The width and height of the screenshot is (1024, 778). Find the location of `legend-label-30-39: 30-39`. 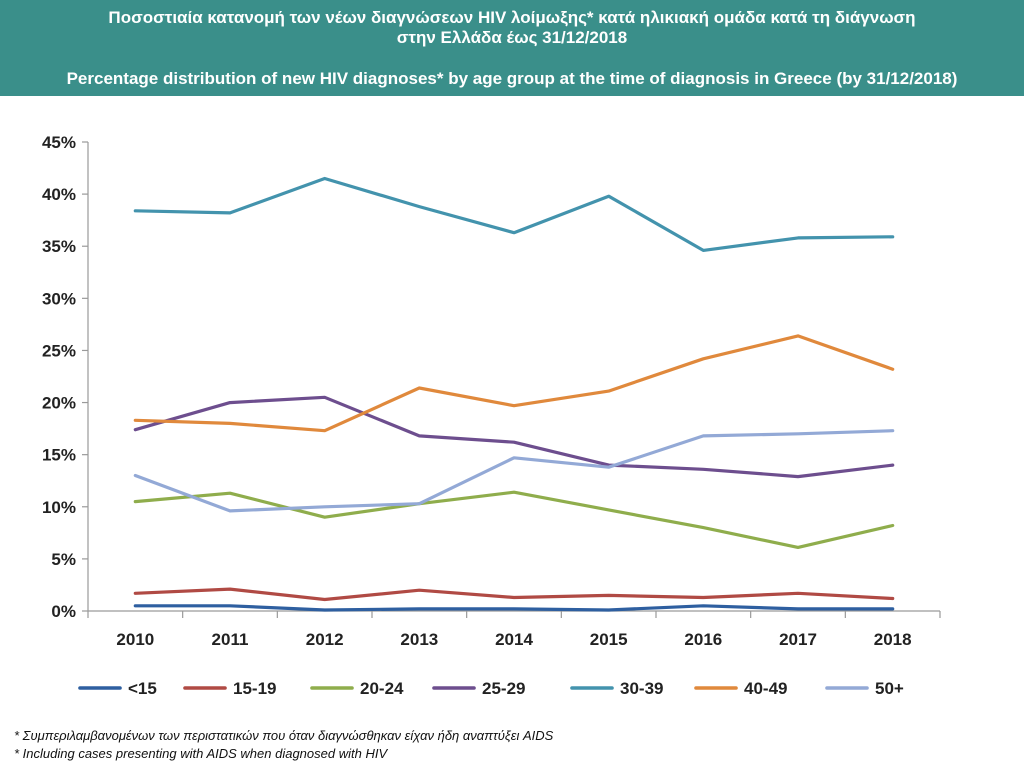

legend-label-30-39: 30-39 is located at coordinates (641, 688).